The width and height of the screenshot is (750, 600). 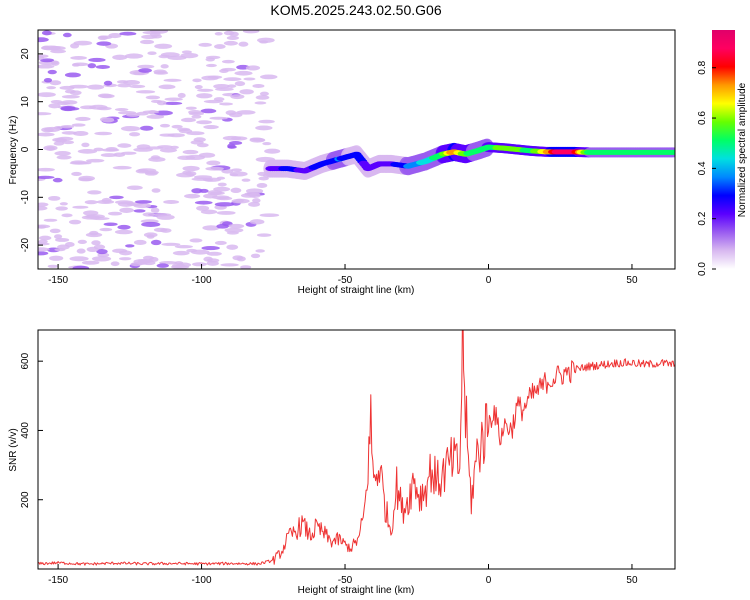 What do you see at coordinates (702, 118) in the screenshot?
I see `colorbar-tick-label: 0.6` at bounding box center [702, 118].